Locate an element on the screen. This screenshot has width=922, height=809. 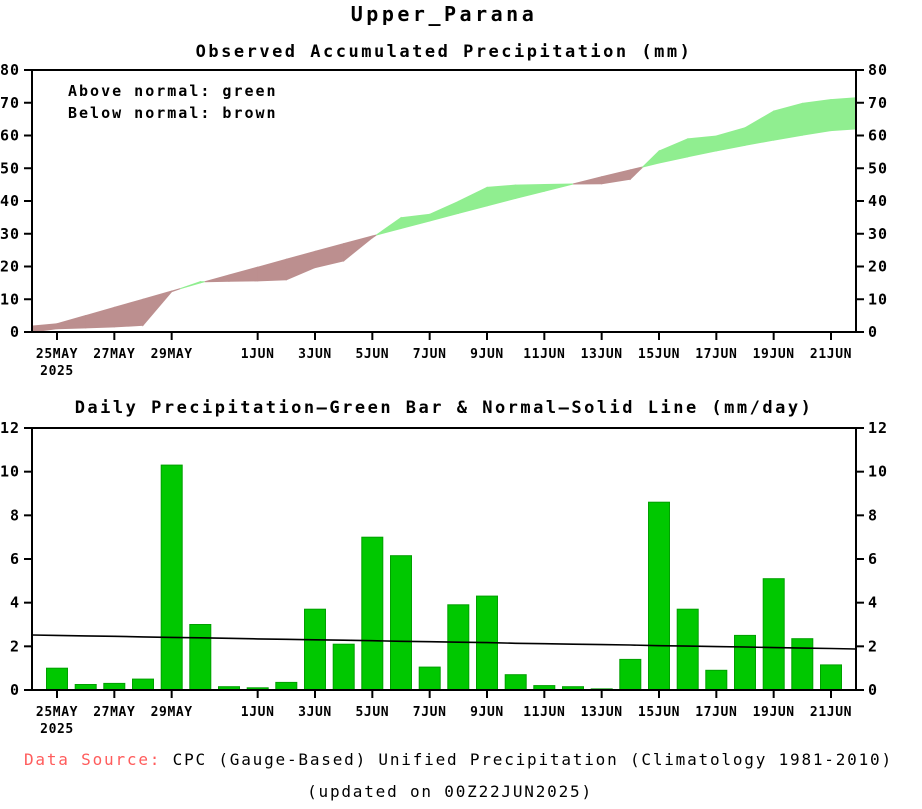
y-axis-label-right: 6 is located at coordinates (873, 559).